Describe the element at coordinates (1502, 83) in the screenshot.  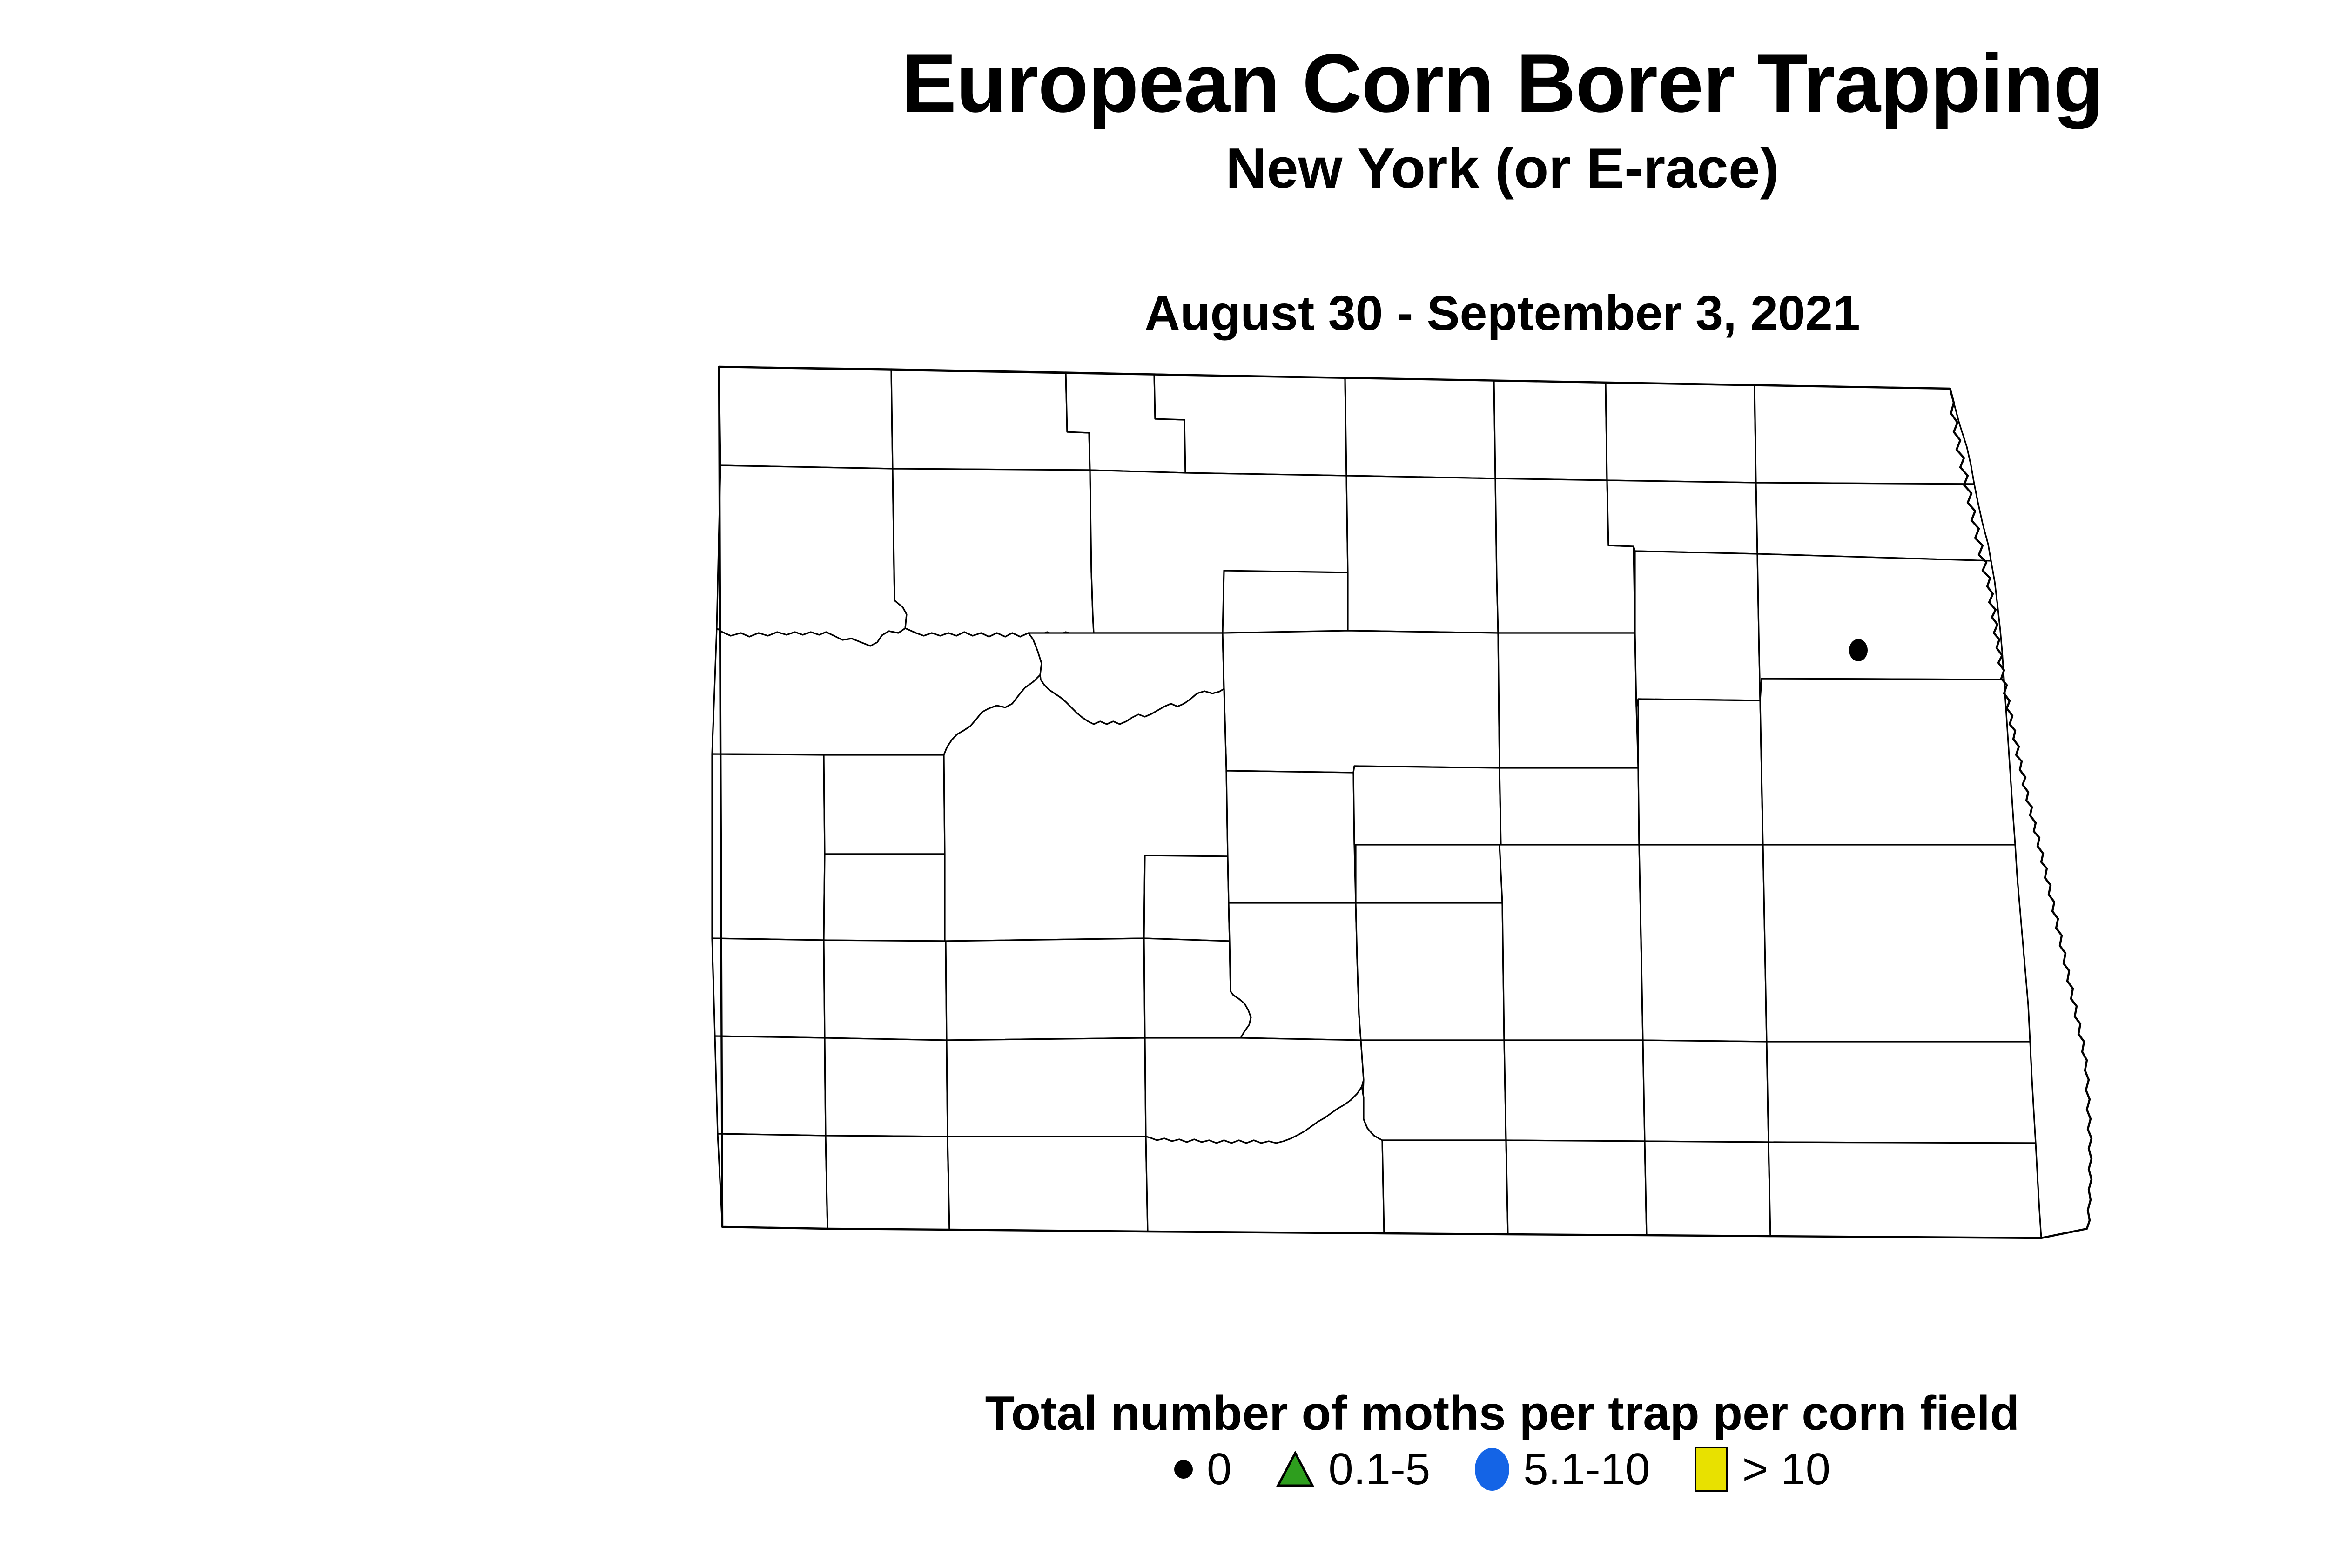
I see `page-title: European Corn Borer Trapping` at that location.